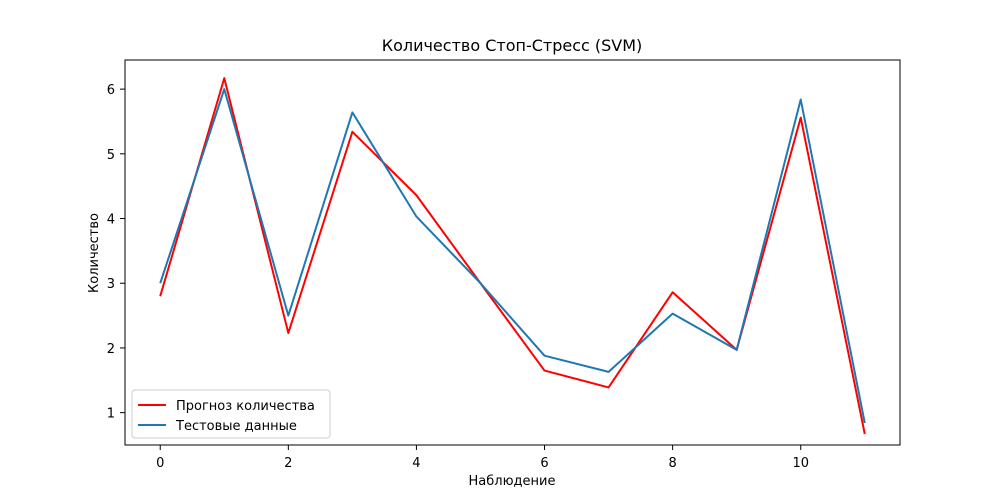 The width and height of the screenshot is (1000, 500). I want to click on x-axis: 0 2 4 6 8 10, so click(482, 458).